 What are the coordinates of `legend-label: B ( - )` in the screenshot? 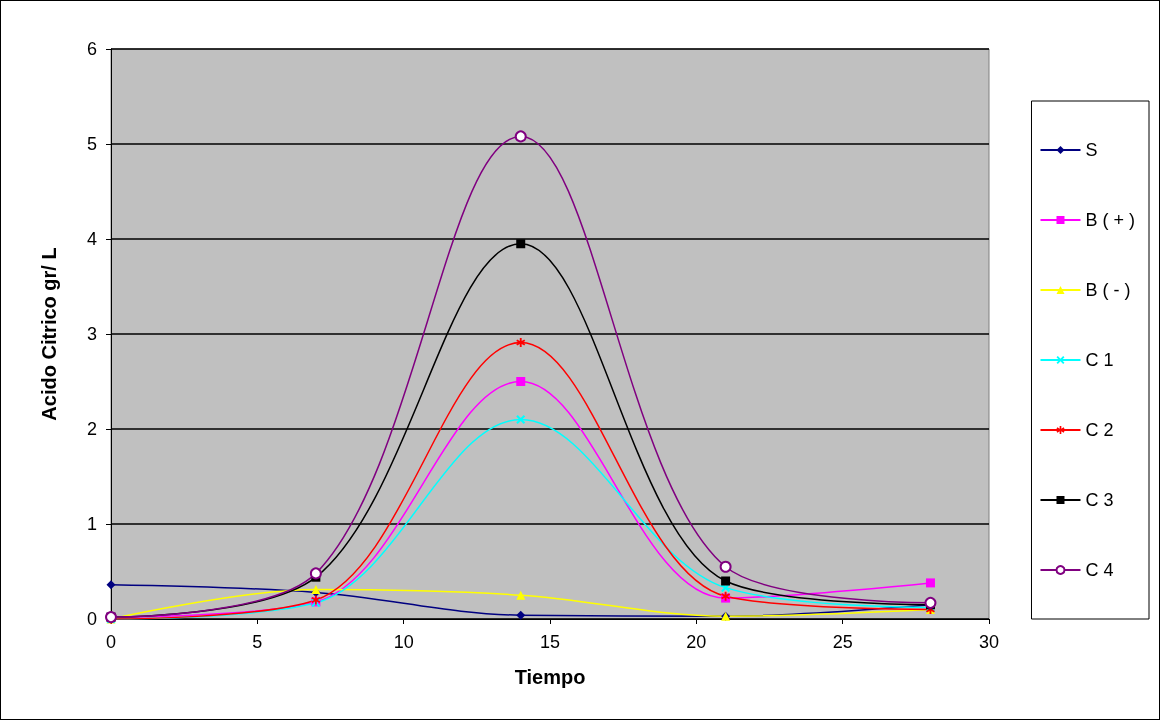 It's located at (1108, 290).